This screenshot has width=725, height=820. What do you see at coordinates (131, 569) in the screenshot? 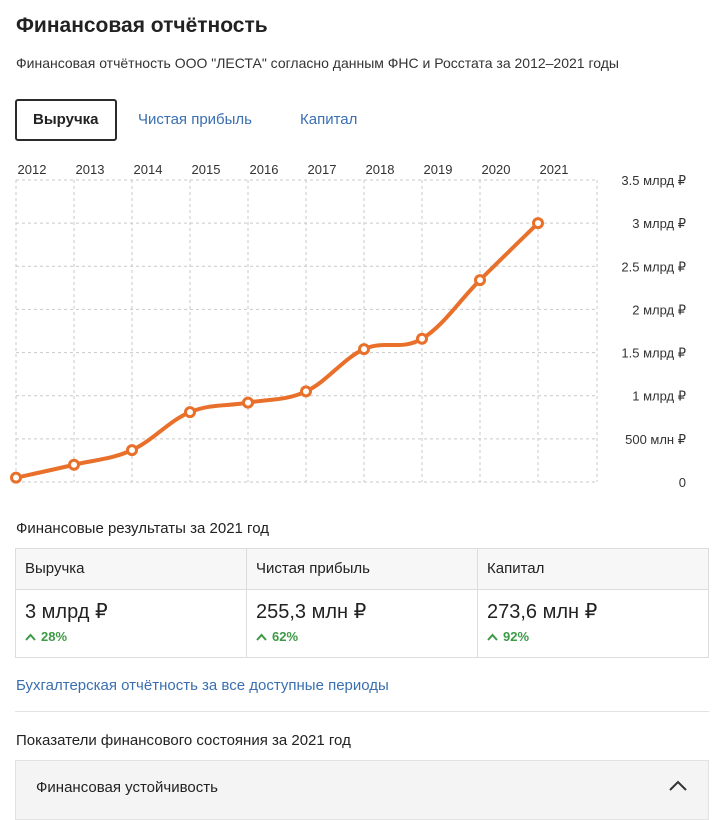
I see `result-label: Выручка` at bounding box center [131, 569].